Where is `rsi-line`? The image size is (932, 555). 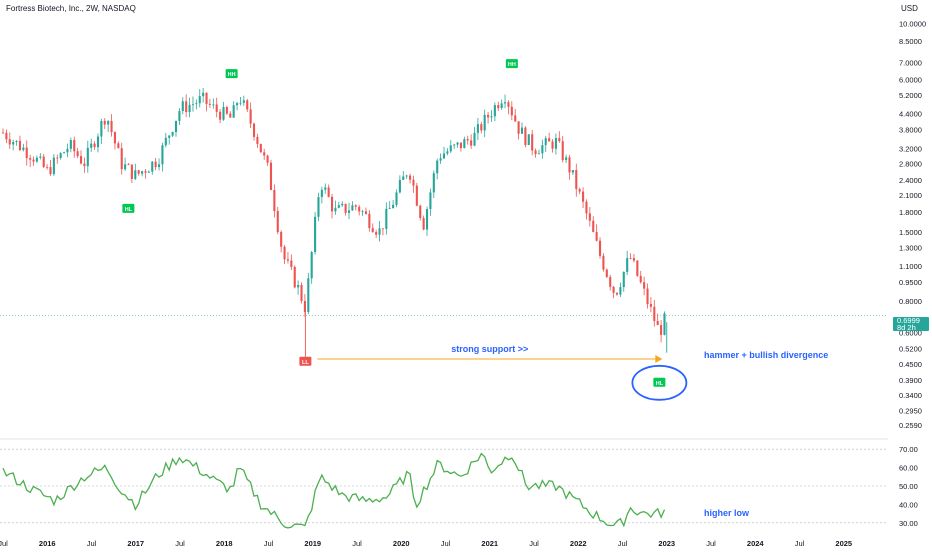
rsi-line is located at coordinates (334, 490).